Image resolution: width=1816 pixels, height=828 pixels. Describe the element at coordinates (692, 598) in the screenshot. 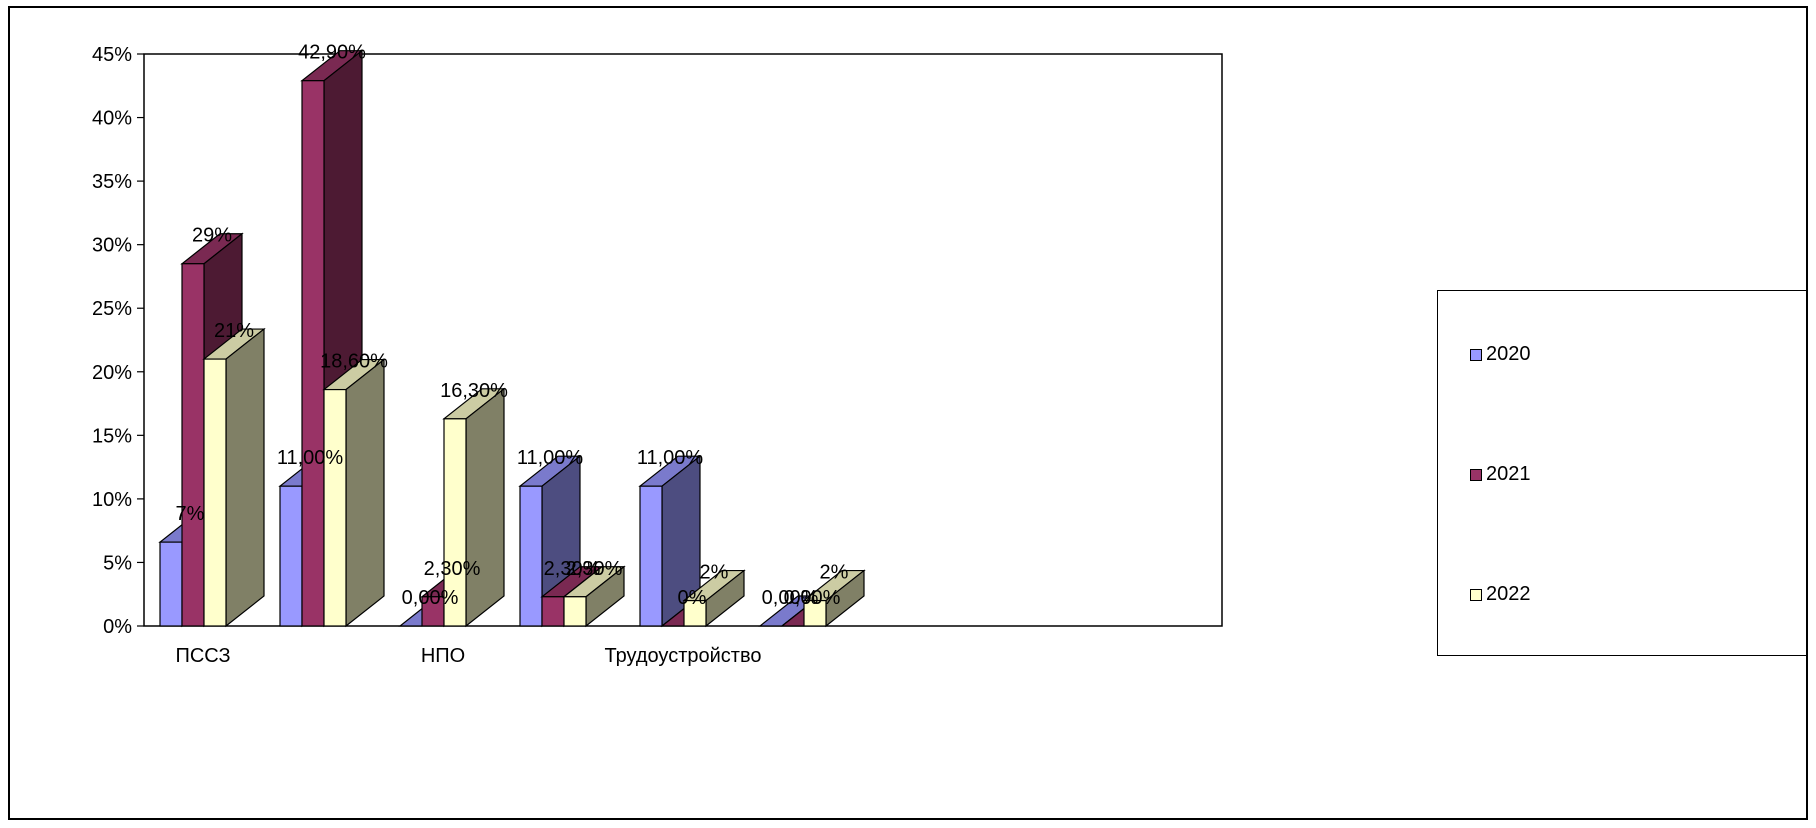

I see `data-label: 0%` at that location.